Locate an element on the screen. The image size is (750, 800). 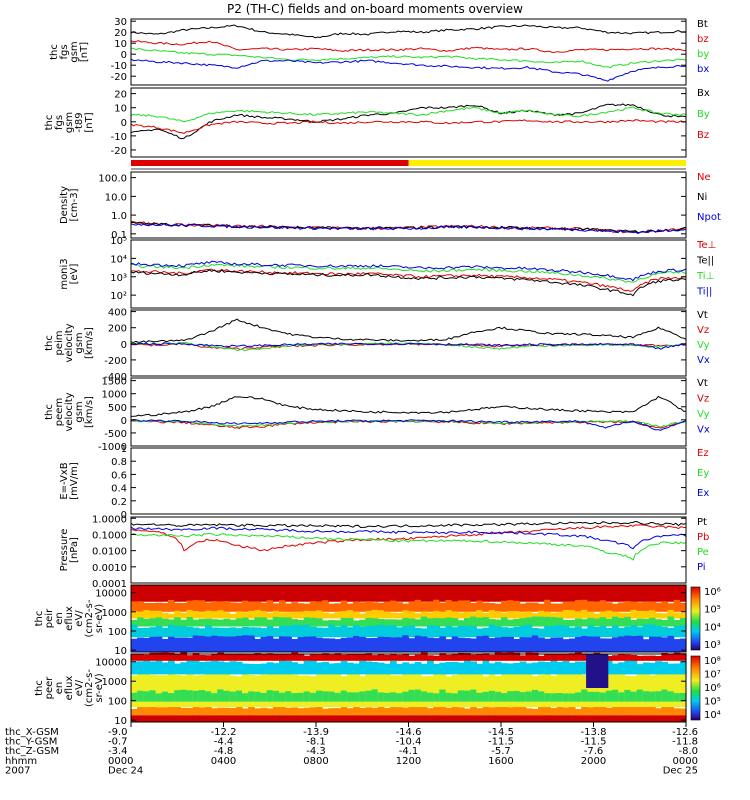
series-line-Pb is located at coordinates (408, 538).